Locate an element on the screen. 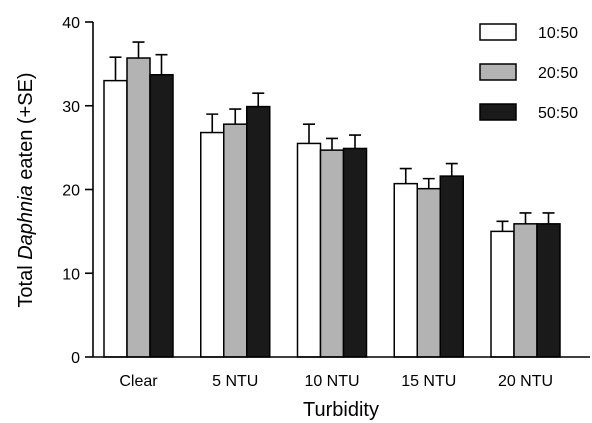  y-axis-title: Total Daphnia eaten (+SE) is located at coordinates (26, 189).